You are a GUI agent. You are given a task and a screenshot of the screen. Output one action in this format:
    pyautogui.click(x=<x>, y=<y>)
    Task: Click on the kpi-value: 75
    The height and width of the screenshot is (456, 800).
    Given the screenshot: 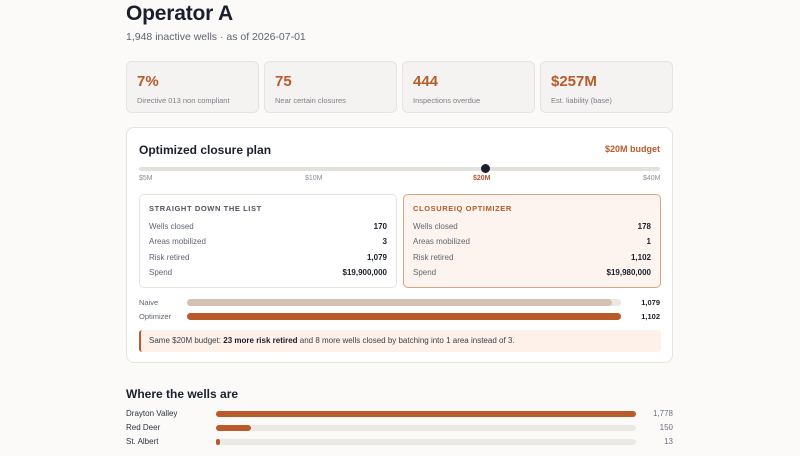 What is the action you would take?
    pyautogui.click(x=283, y=81)
    